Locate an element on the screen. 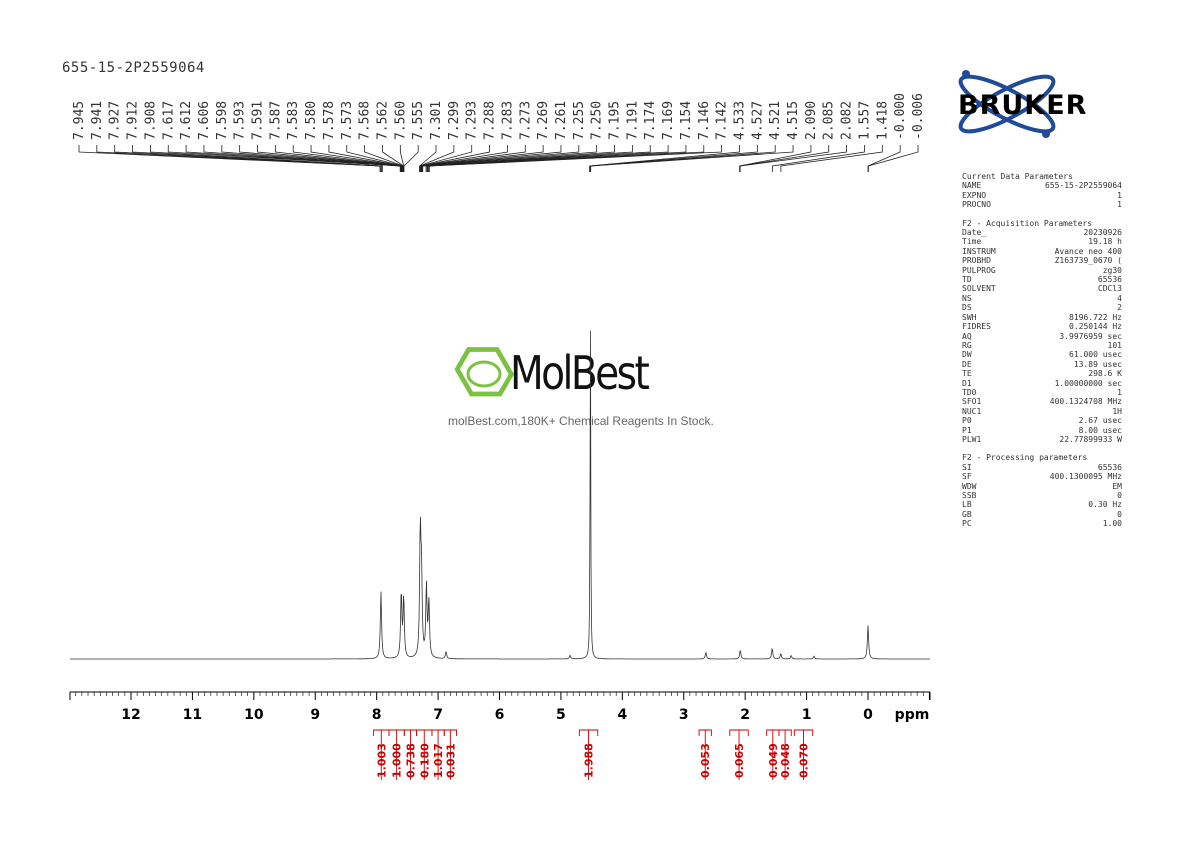 This screenshot has height=842, width=1190. param-key: TE is located at coordinates (967, 374).